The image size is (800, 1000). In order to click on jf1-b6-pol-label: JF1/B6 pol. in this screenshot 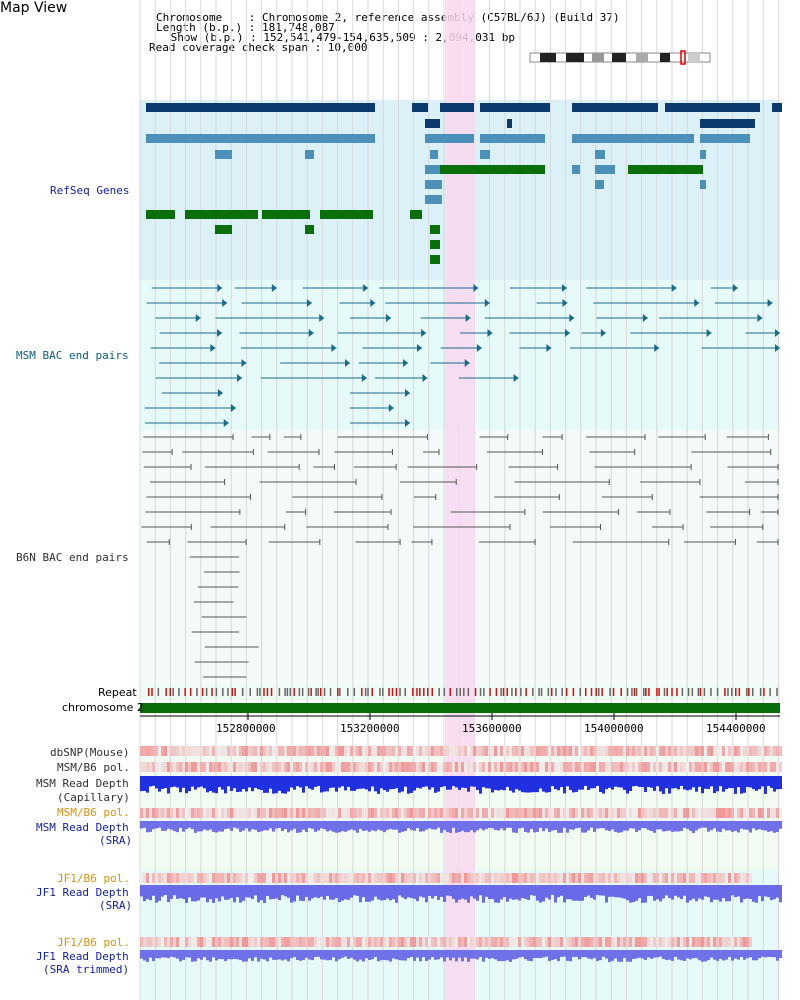, I will do `click(93, 878)`.